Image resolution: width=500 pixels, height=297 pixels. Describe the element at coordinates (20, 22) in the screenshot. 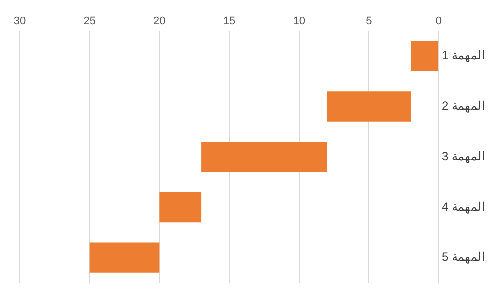

I see `x-tick-label: 30` at that location.